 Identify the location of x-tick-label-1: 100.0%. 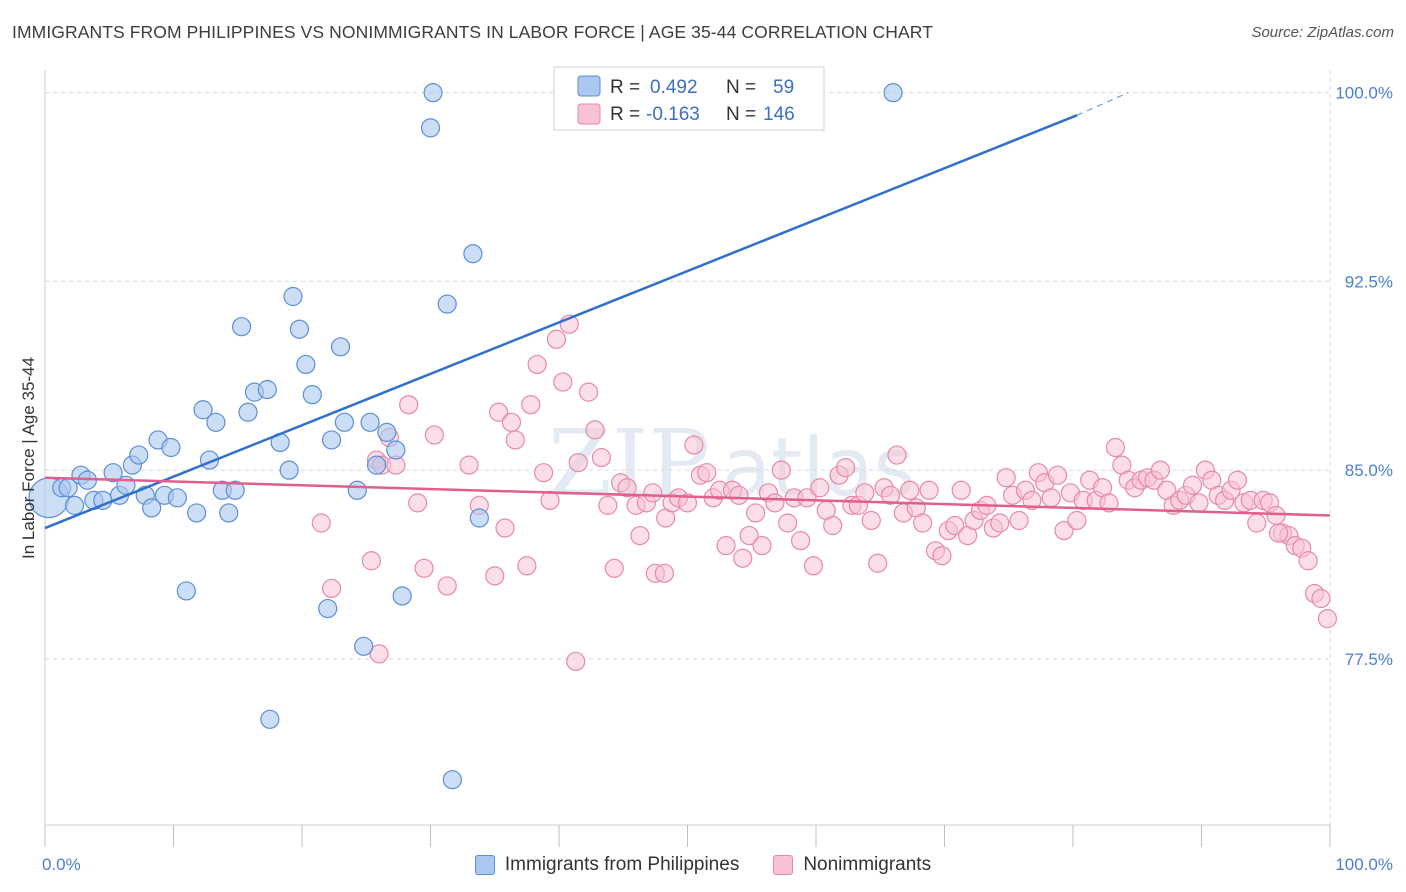
(1364, 864).